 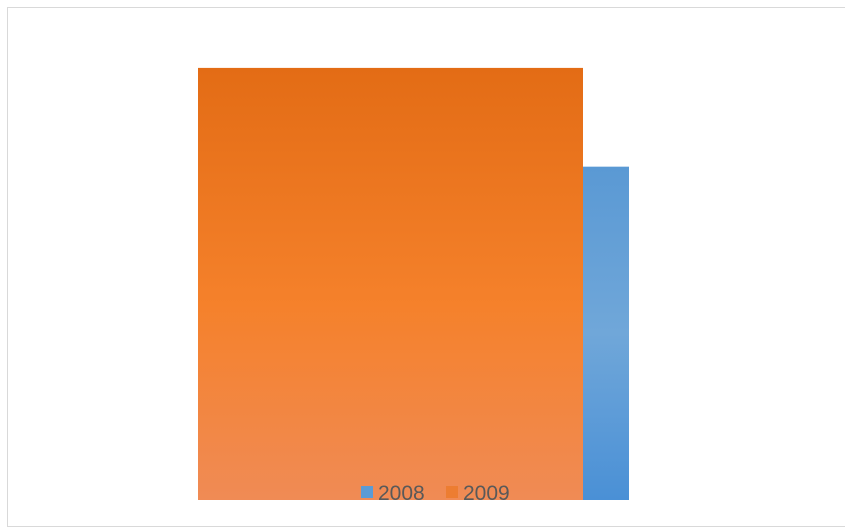 I want to click on legend: 2008 2009, so click(x=435, y=493).